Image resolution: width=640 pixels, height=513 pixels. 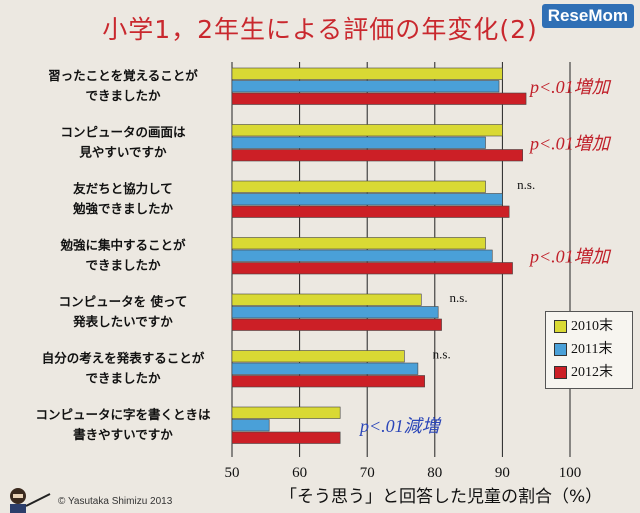 I want to click on x-tick-label: 60, so click(x=299, y=473).